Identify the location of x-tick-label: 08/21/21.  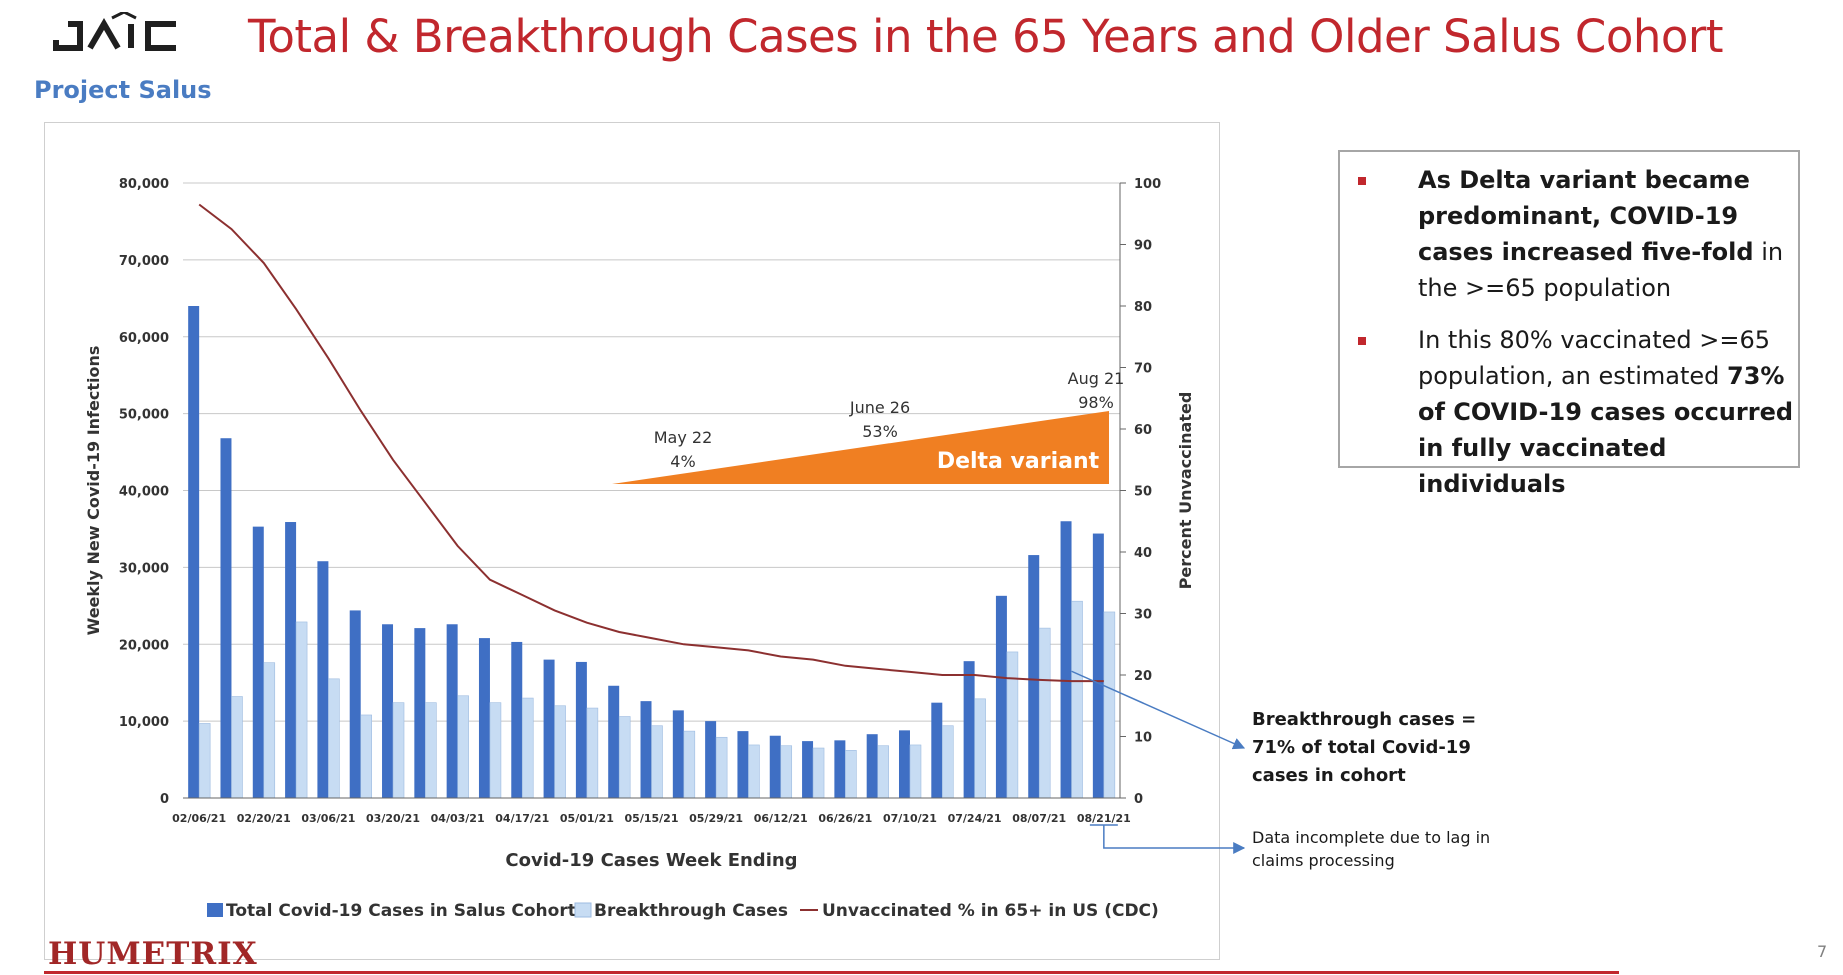
(1104, 818).